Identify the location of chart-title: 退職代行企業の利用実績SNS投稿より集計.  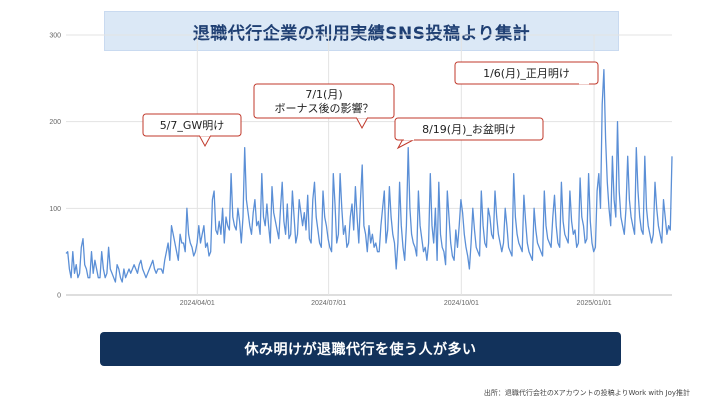
(361, 33).